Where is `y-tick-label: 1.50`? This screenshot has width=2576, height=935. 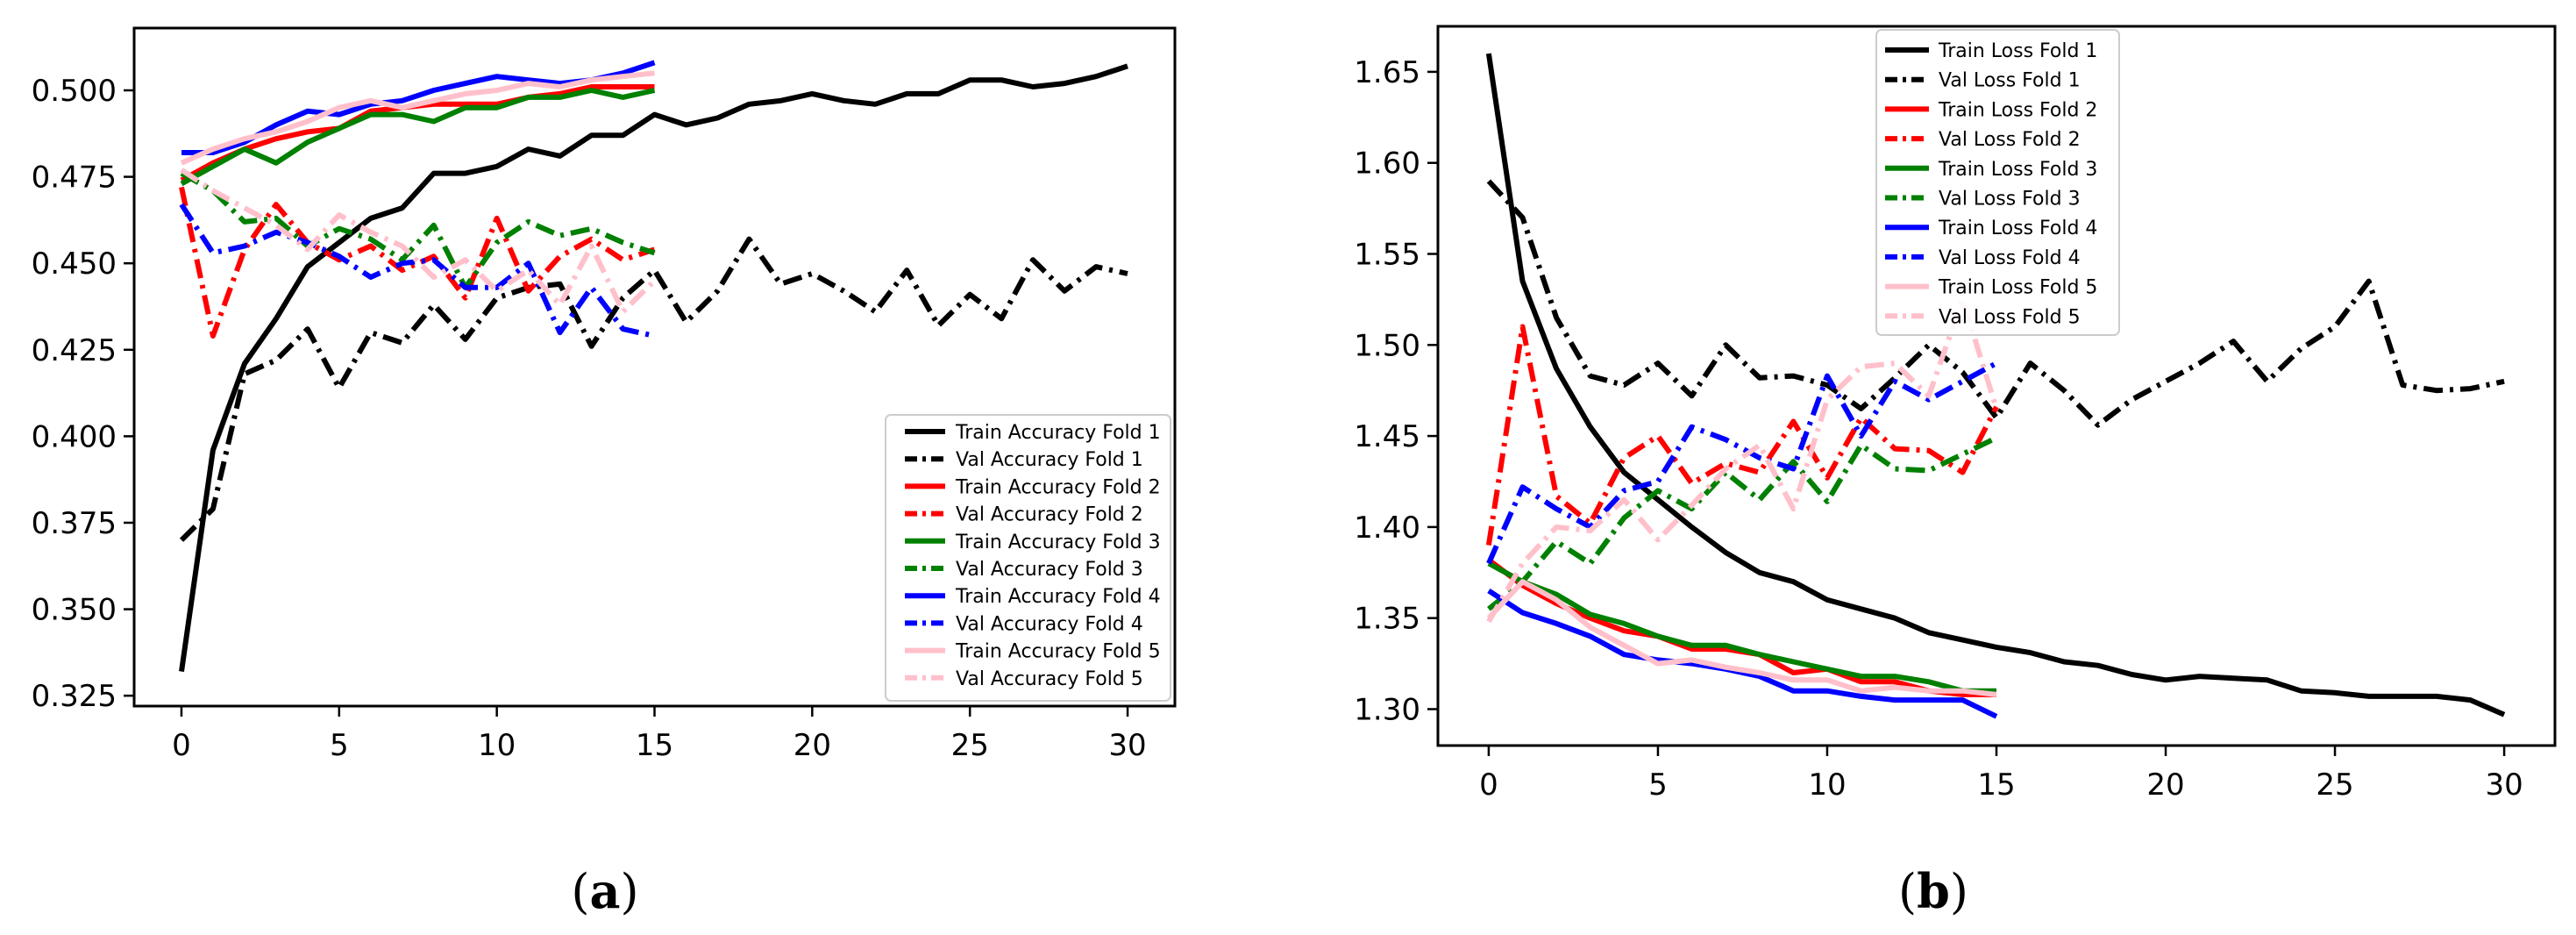
y-tick-label: 1.50 is located at coordinates (1387, 345).